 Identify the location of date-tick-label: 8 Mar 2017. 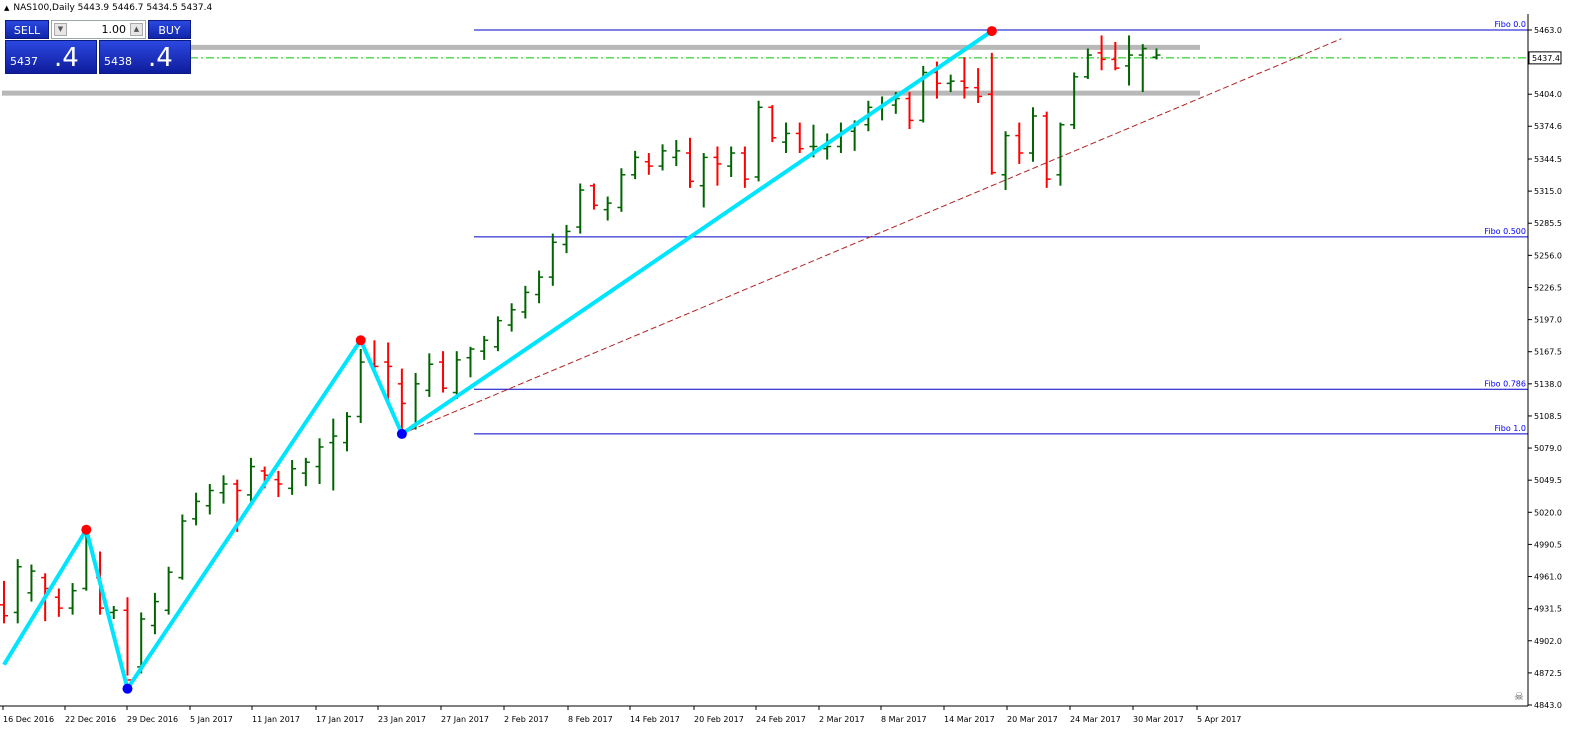
(904, 719).